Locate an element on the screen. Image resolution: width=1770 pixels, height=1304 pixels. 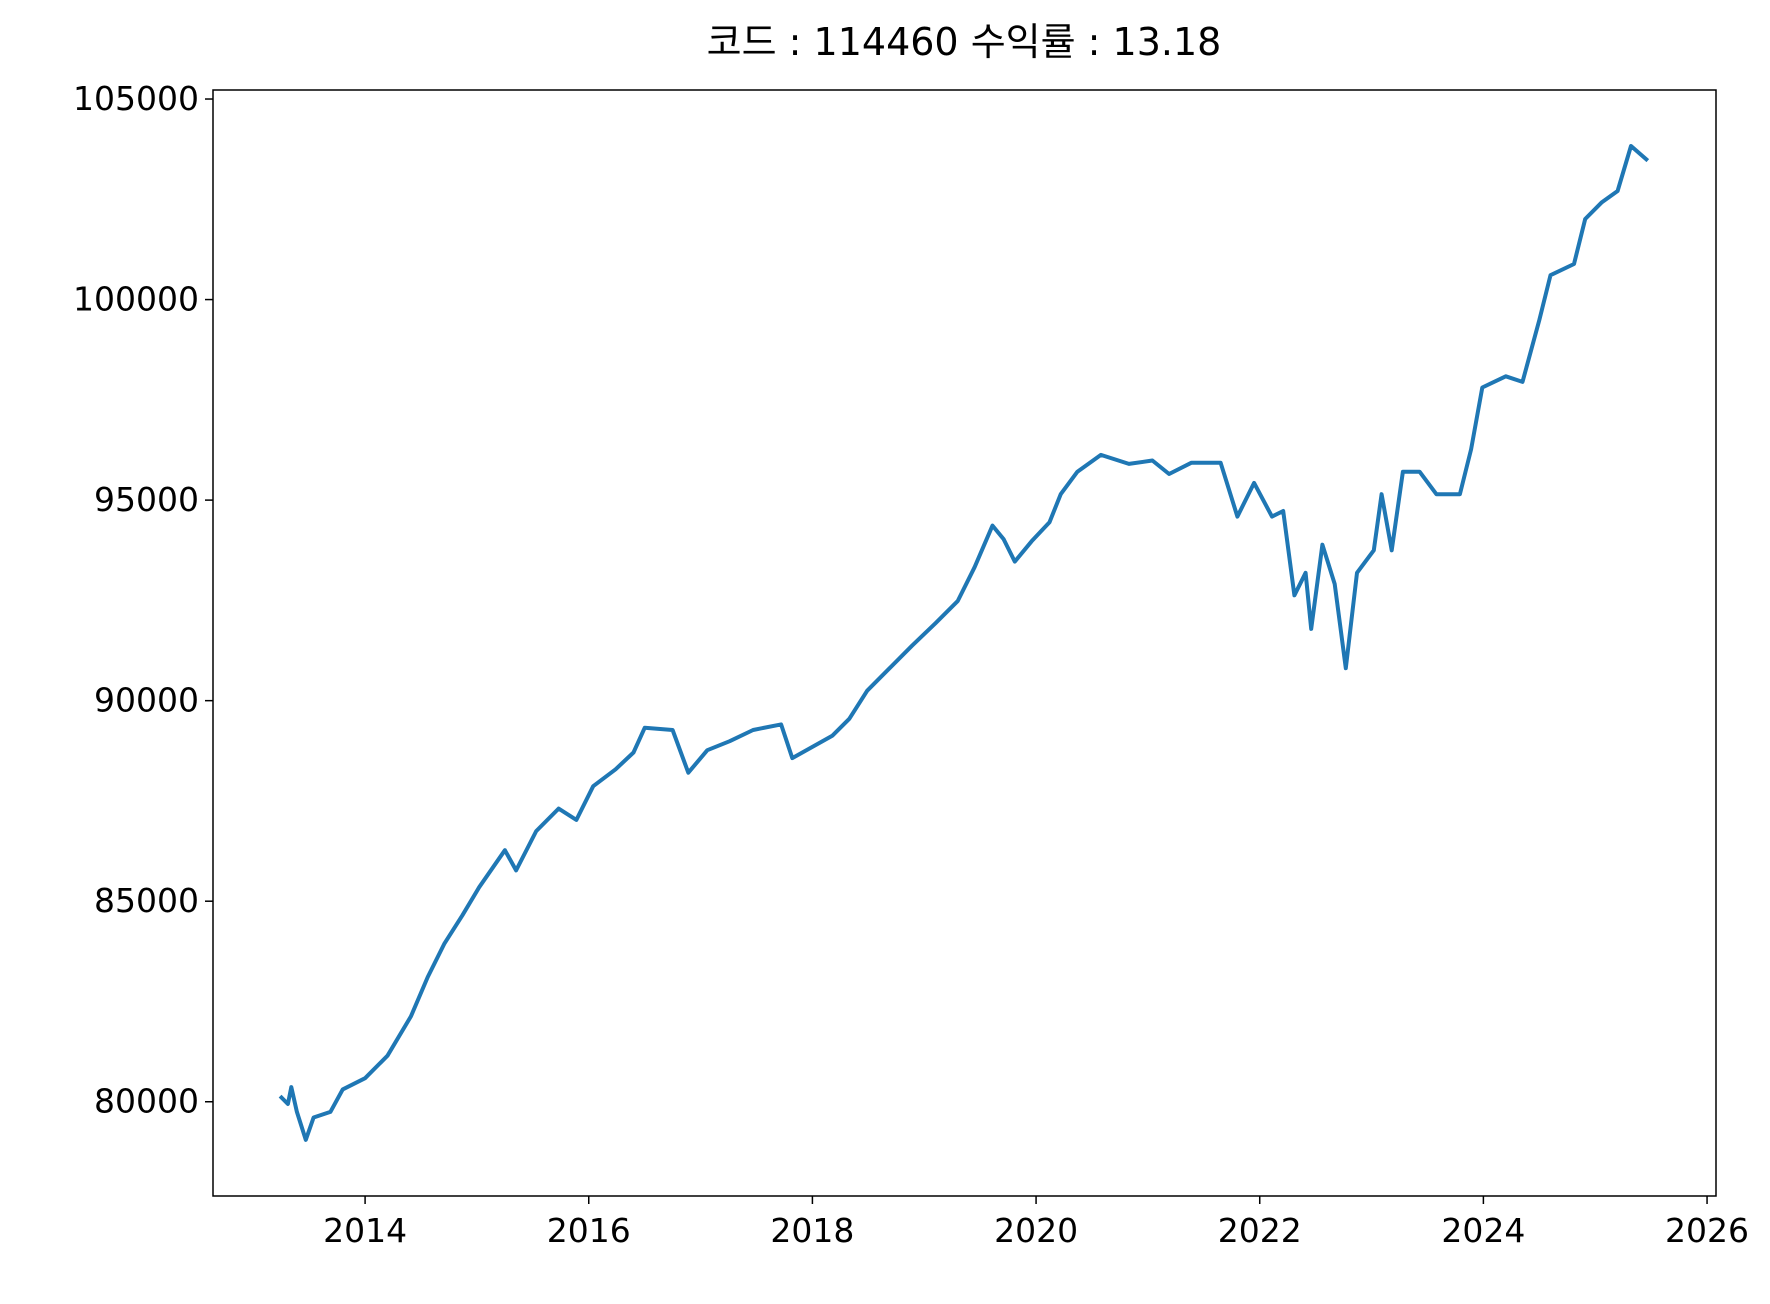
x-tick-label: 2018 is located at coordinates (812, 1230).